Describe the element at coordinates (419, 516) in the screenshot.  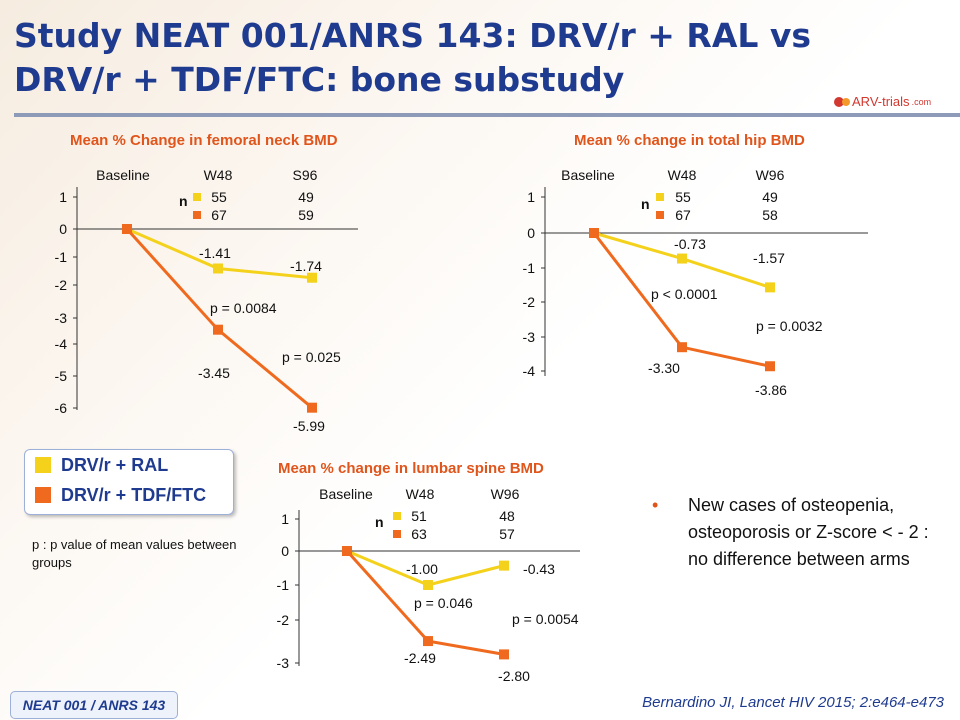
I see `n-value: 51` at that location.